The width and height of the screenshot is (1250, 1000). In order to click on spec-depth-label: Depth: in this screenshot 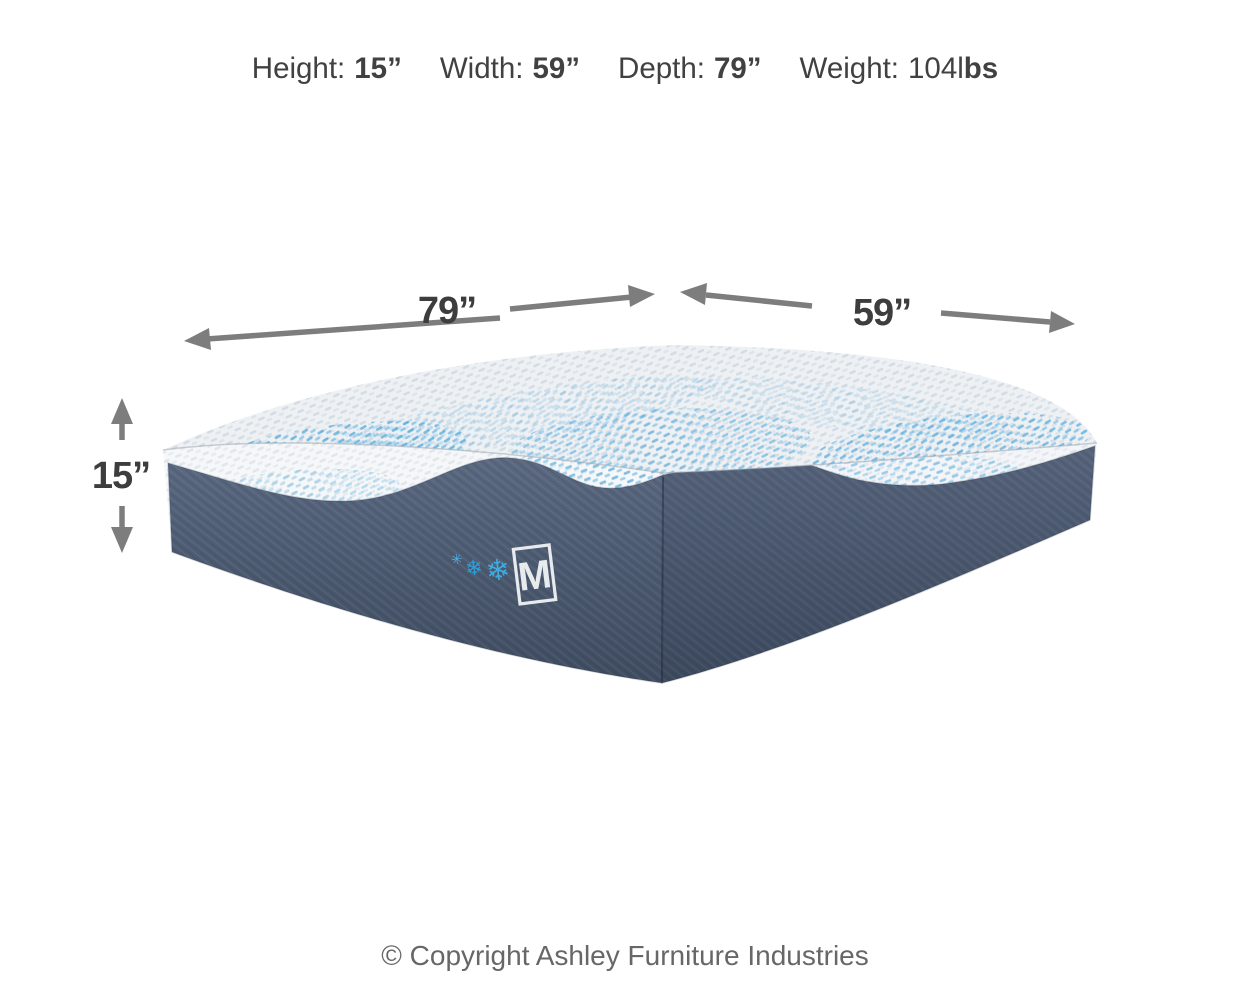, I will do `click(661, 68)`.